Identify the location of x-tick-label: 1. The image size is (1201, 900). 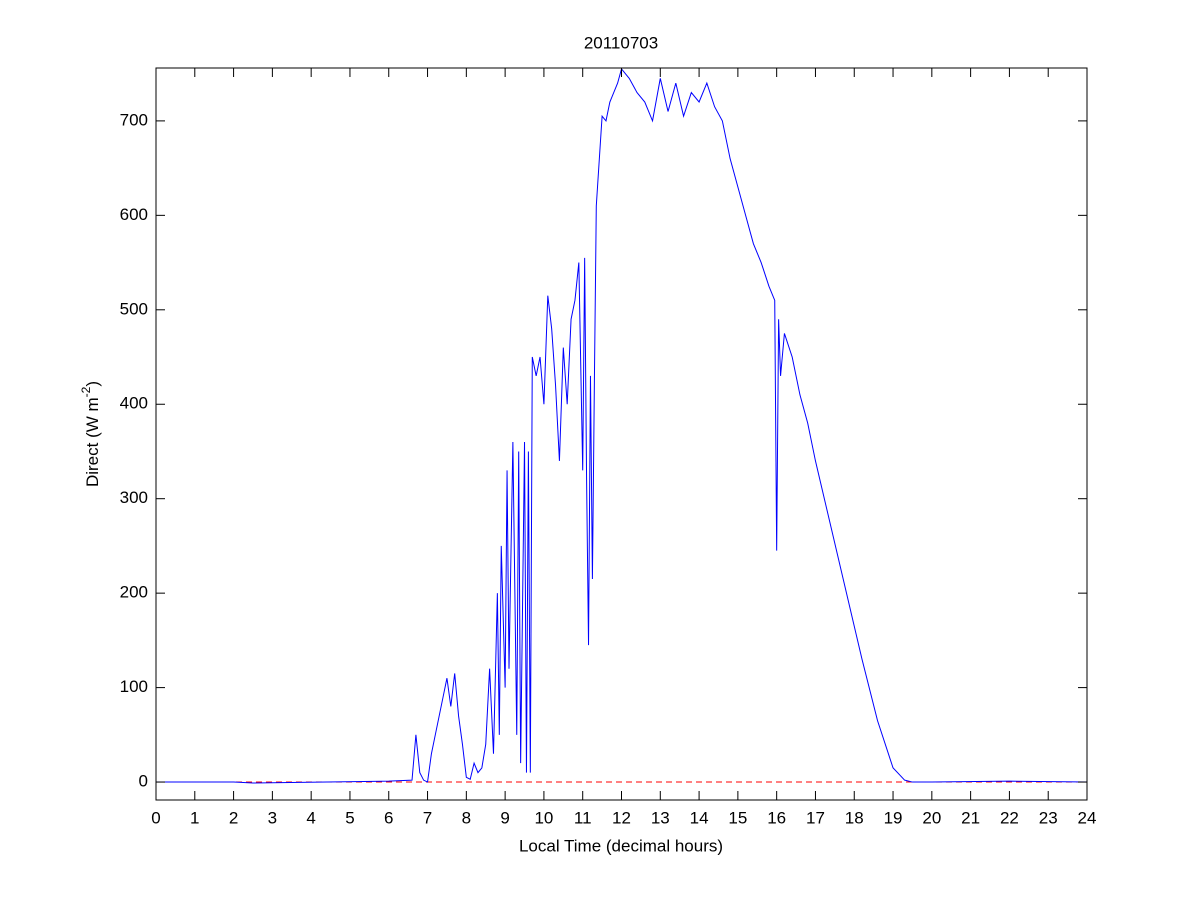
(194, 817).